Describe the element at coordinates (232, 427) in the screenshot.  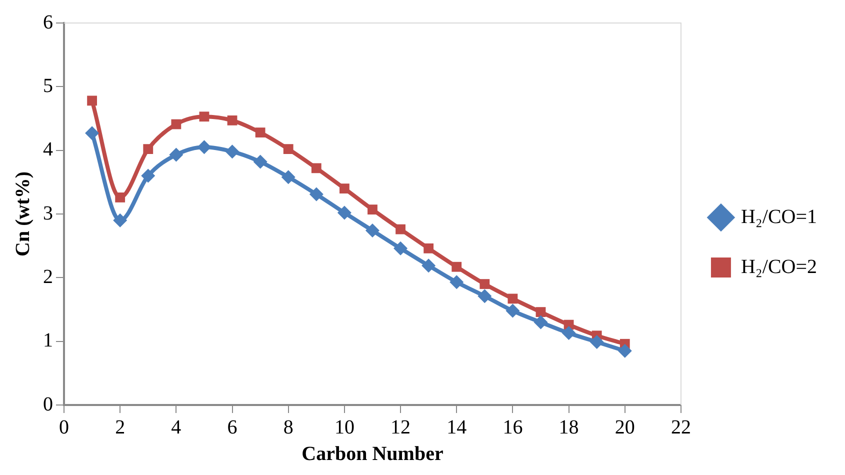
I see `x-tick-label: 6` at that location.